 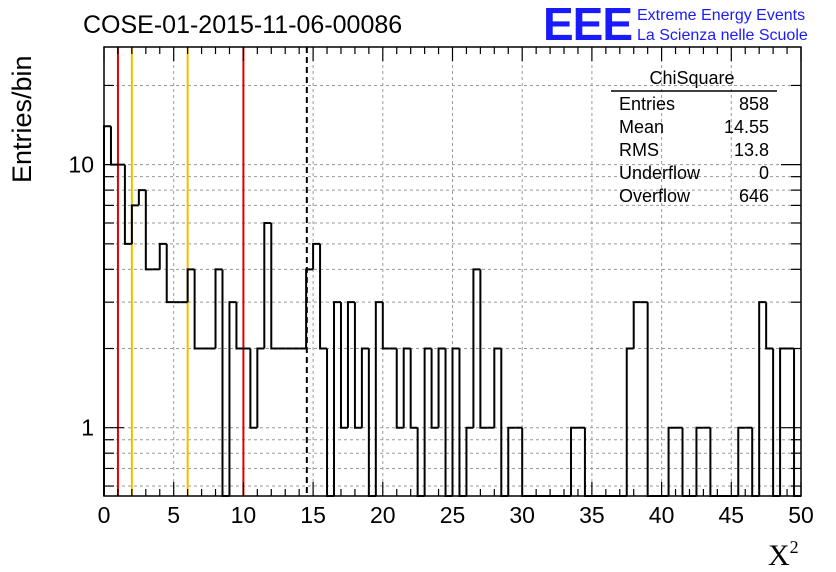 I want to click on stats-row-entries: Entries 858, so click(x=694, y=104).